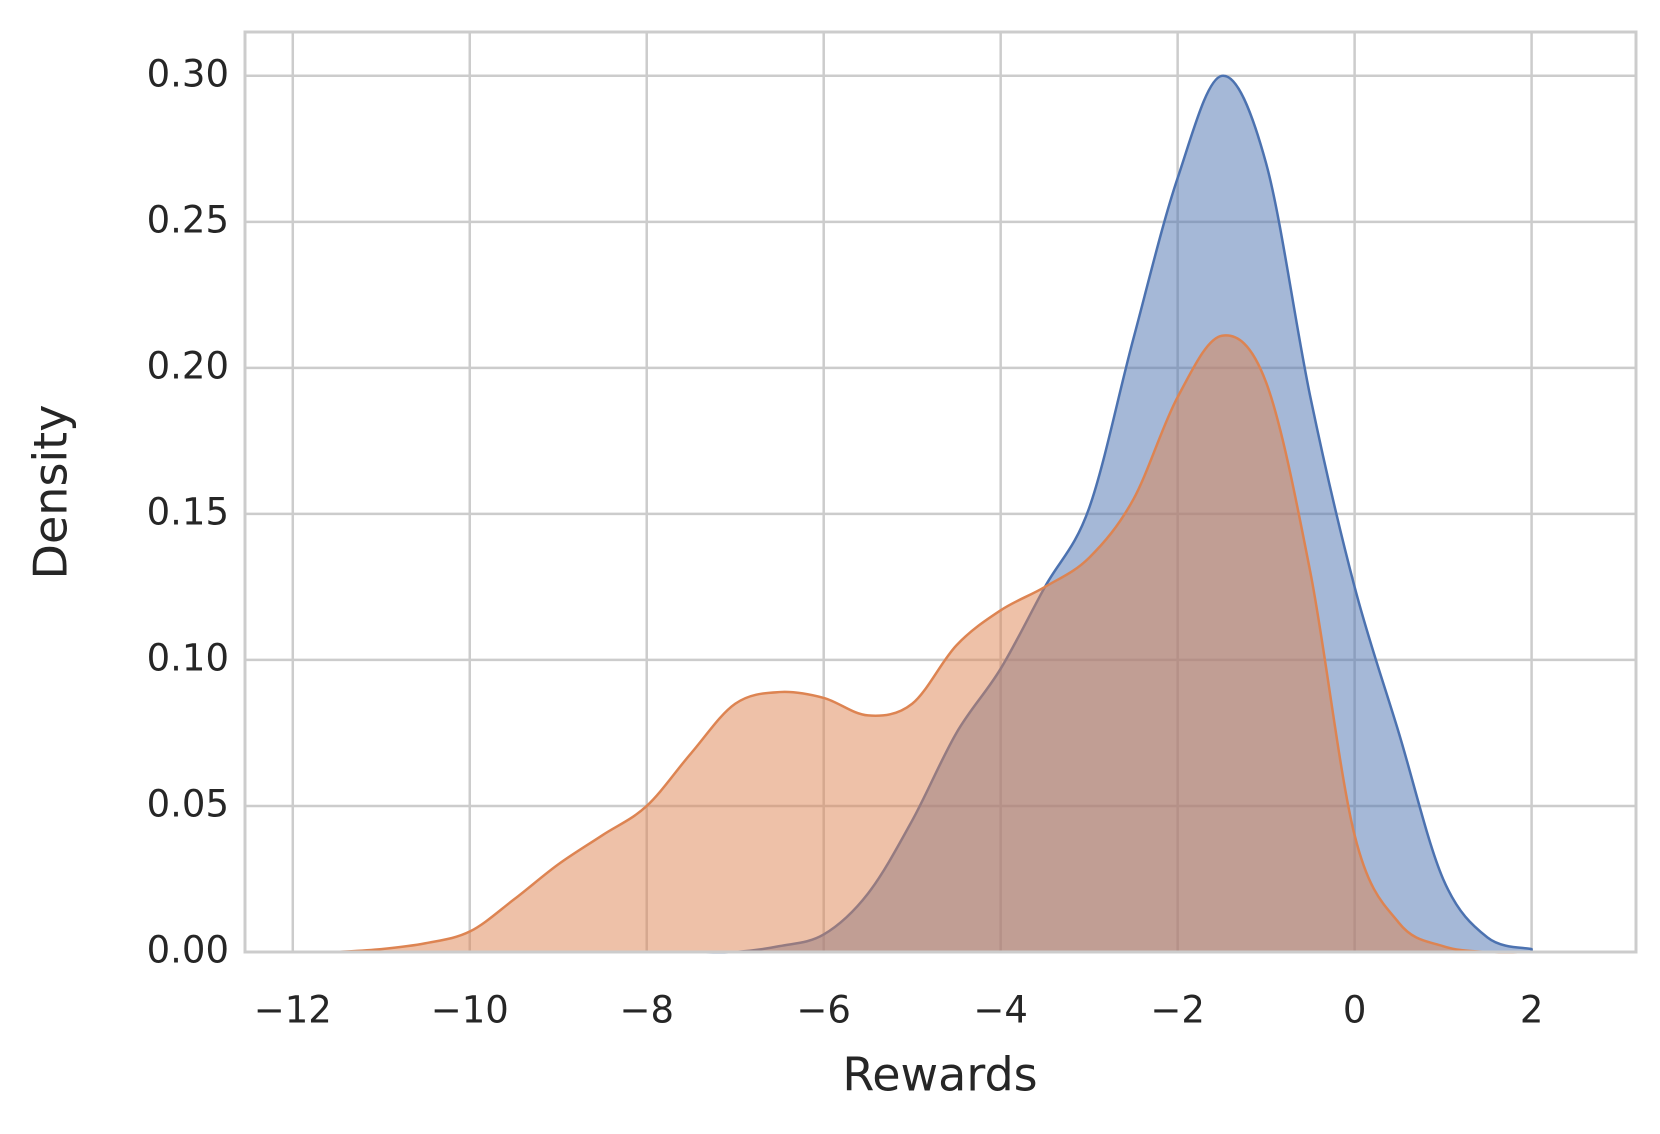  Describe the element at coordinates (823, 1010) in the screenshot. I see `x-tick-label: −6` at that location.